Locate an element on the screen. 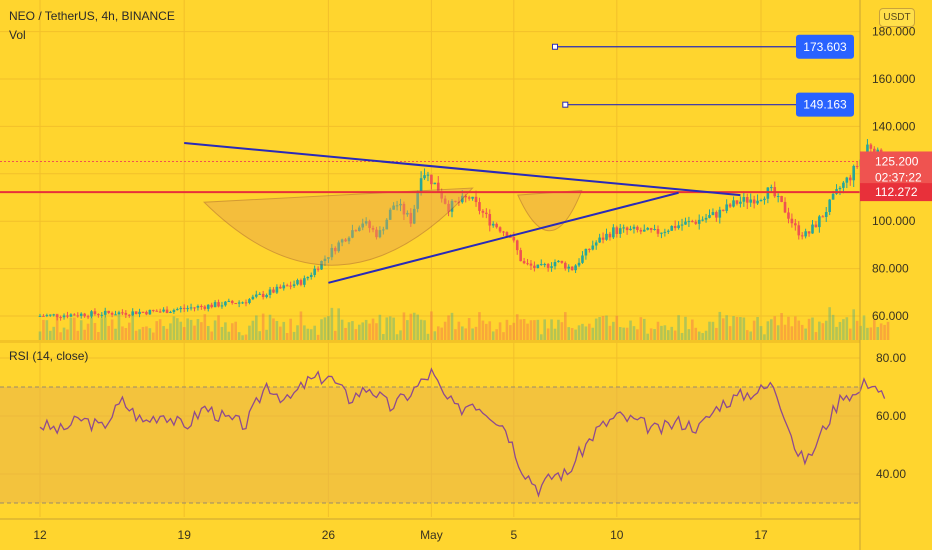 The image size is (932, 555). current-price-box is located at coordinates (896, 169).